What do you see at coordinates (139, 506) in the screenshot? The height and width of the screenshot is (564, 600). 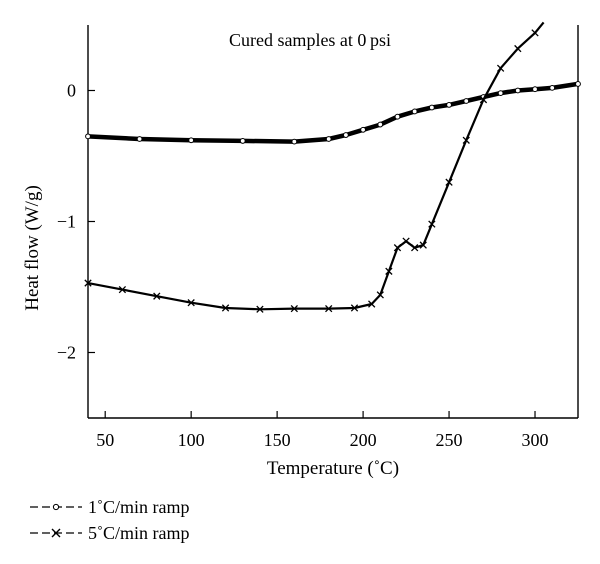 I see `legend-label-1: 1˚C/min ramp` at bounding box center [139, 506].